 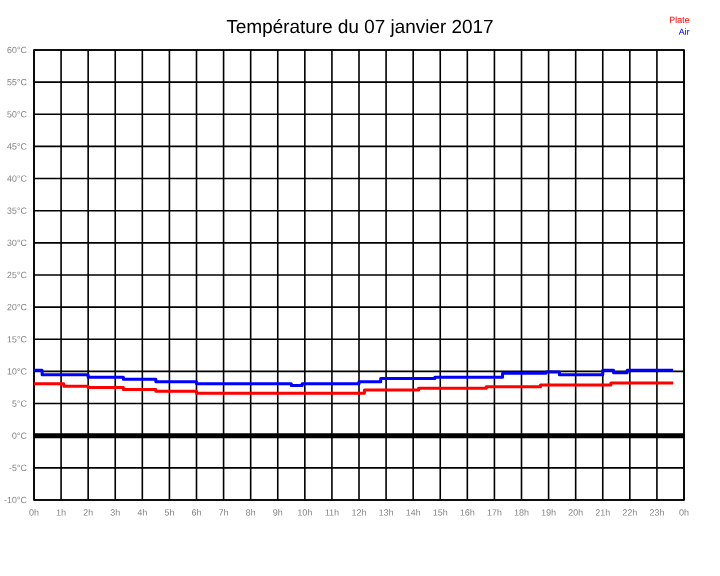 What do you see at coordinates (359, 28) in the screenshot?
I see `chart-title: Température du 07 janvier 2017` at bounding box center [359, 28].